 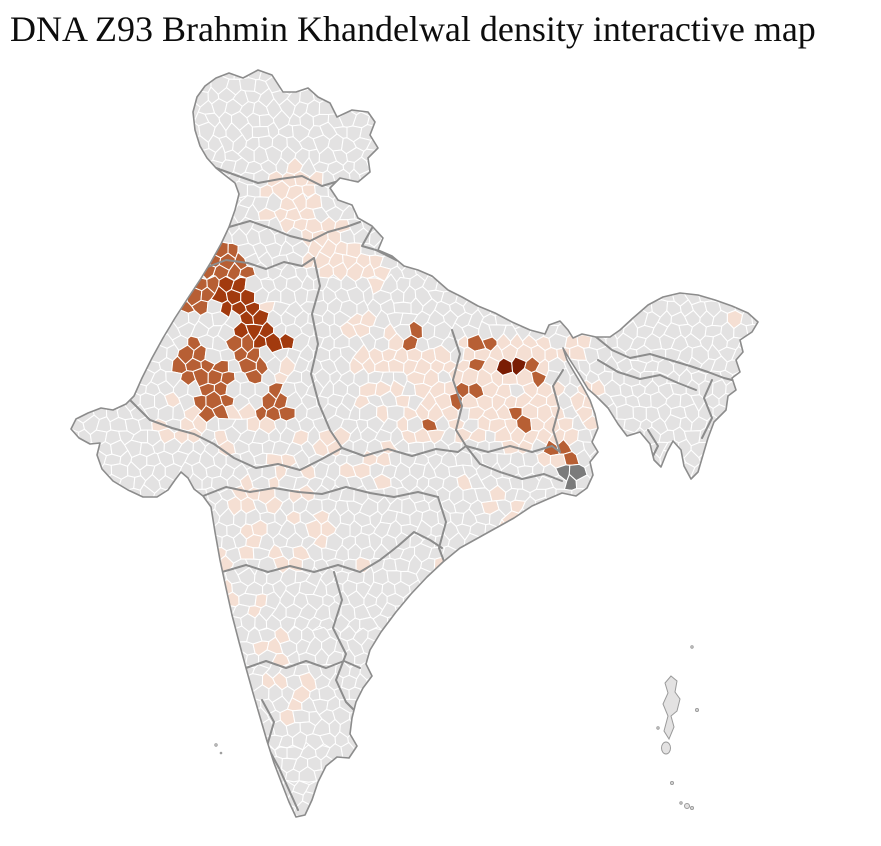 I want to click on andaman-nicobar-islands, so click(x=677, y=727).